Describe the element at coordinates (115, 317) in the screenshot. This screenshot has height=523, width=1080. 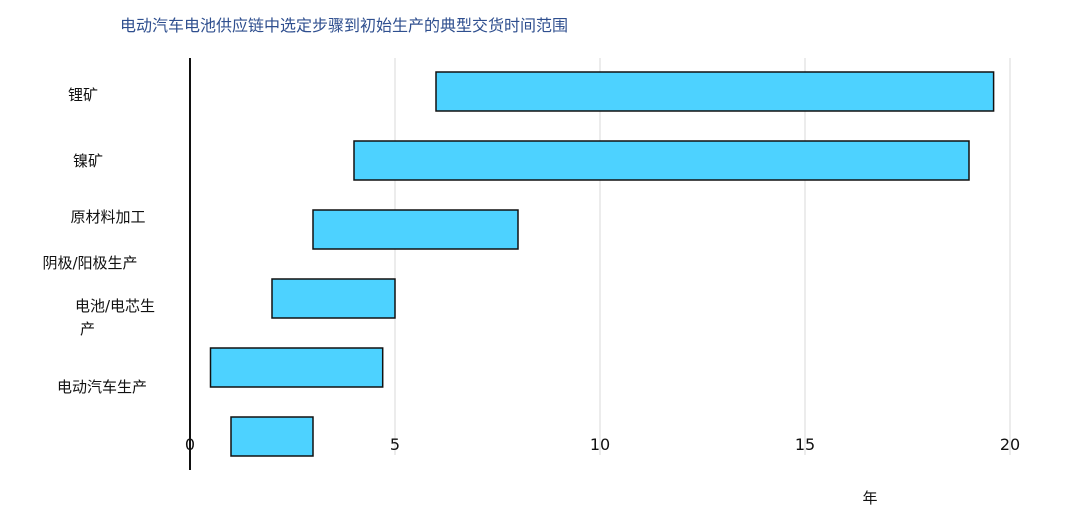
I see `category-label-5: 电池/电芯生产` at that location.